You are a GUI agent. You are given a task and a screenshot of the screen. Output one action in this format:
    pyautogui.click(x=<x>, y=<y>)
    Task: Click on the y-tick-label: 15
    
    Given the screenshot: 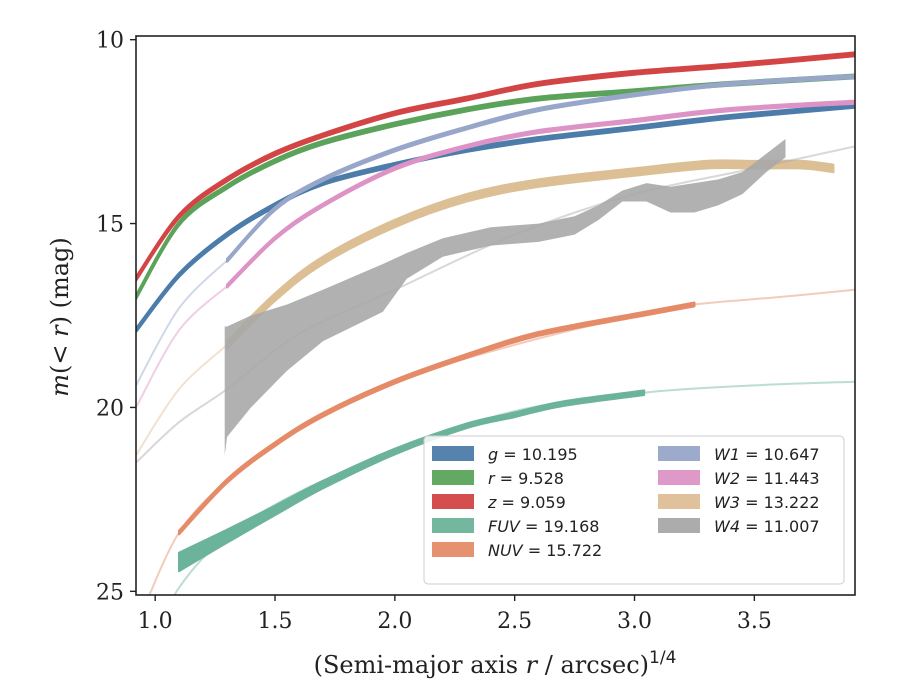 What is the action you would take?
    pyautogui.click(x=110, y=225)
    